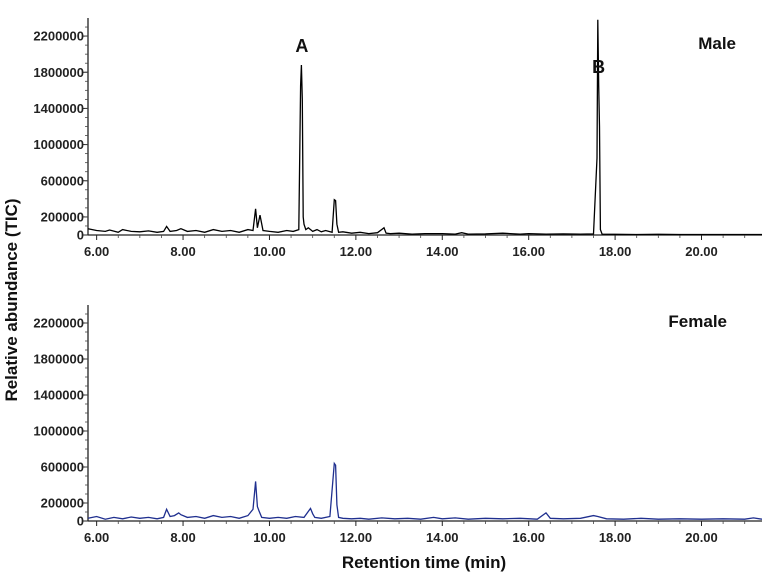 This screenshot has height=576, width=762. What do you see at coordinates (717, 43) in the screenshot?
I see `panel-label: Male` at bounding box center [717, 43].